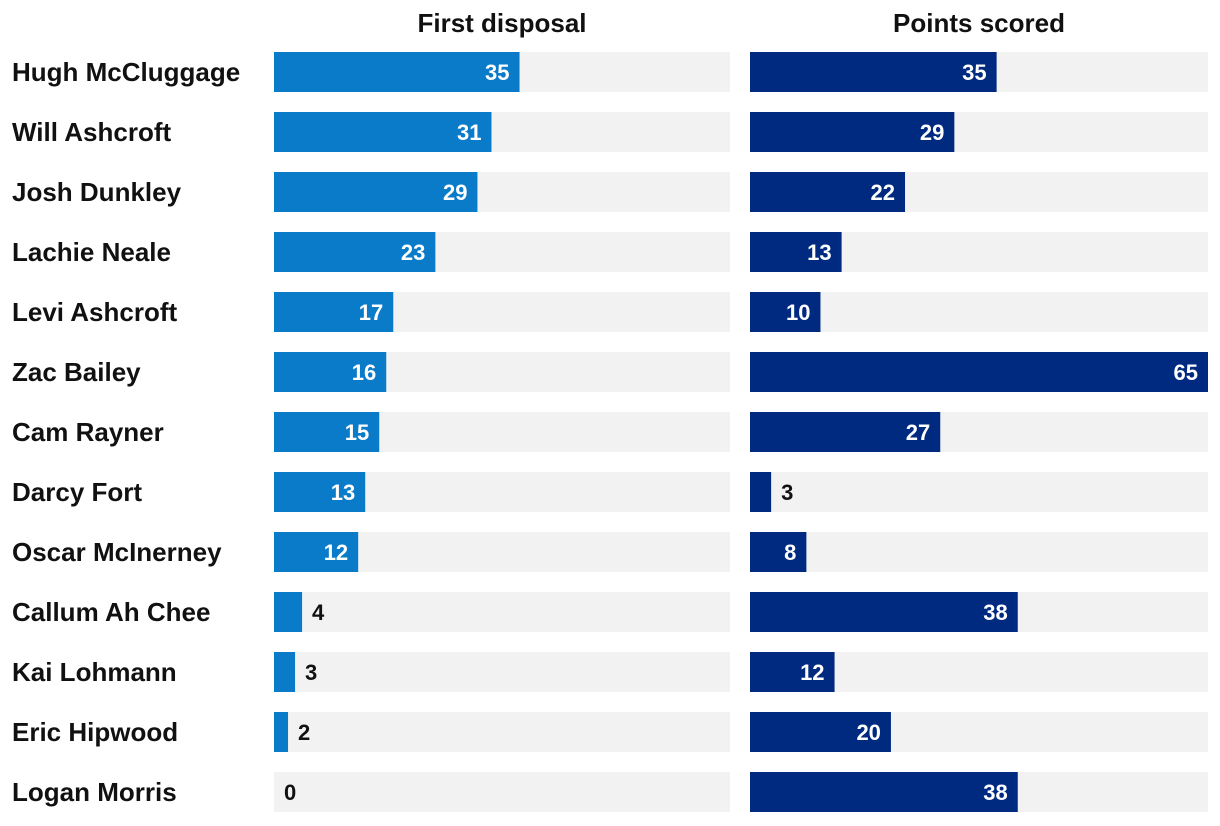  Describe the element at coordinates (979, 23) in the screenshot. I see `panel-title-points-scored: Points scored` at that location.